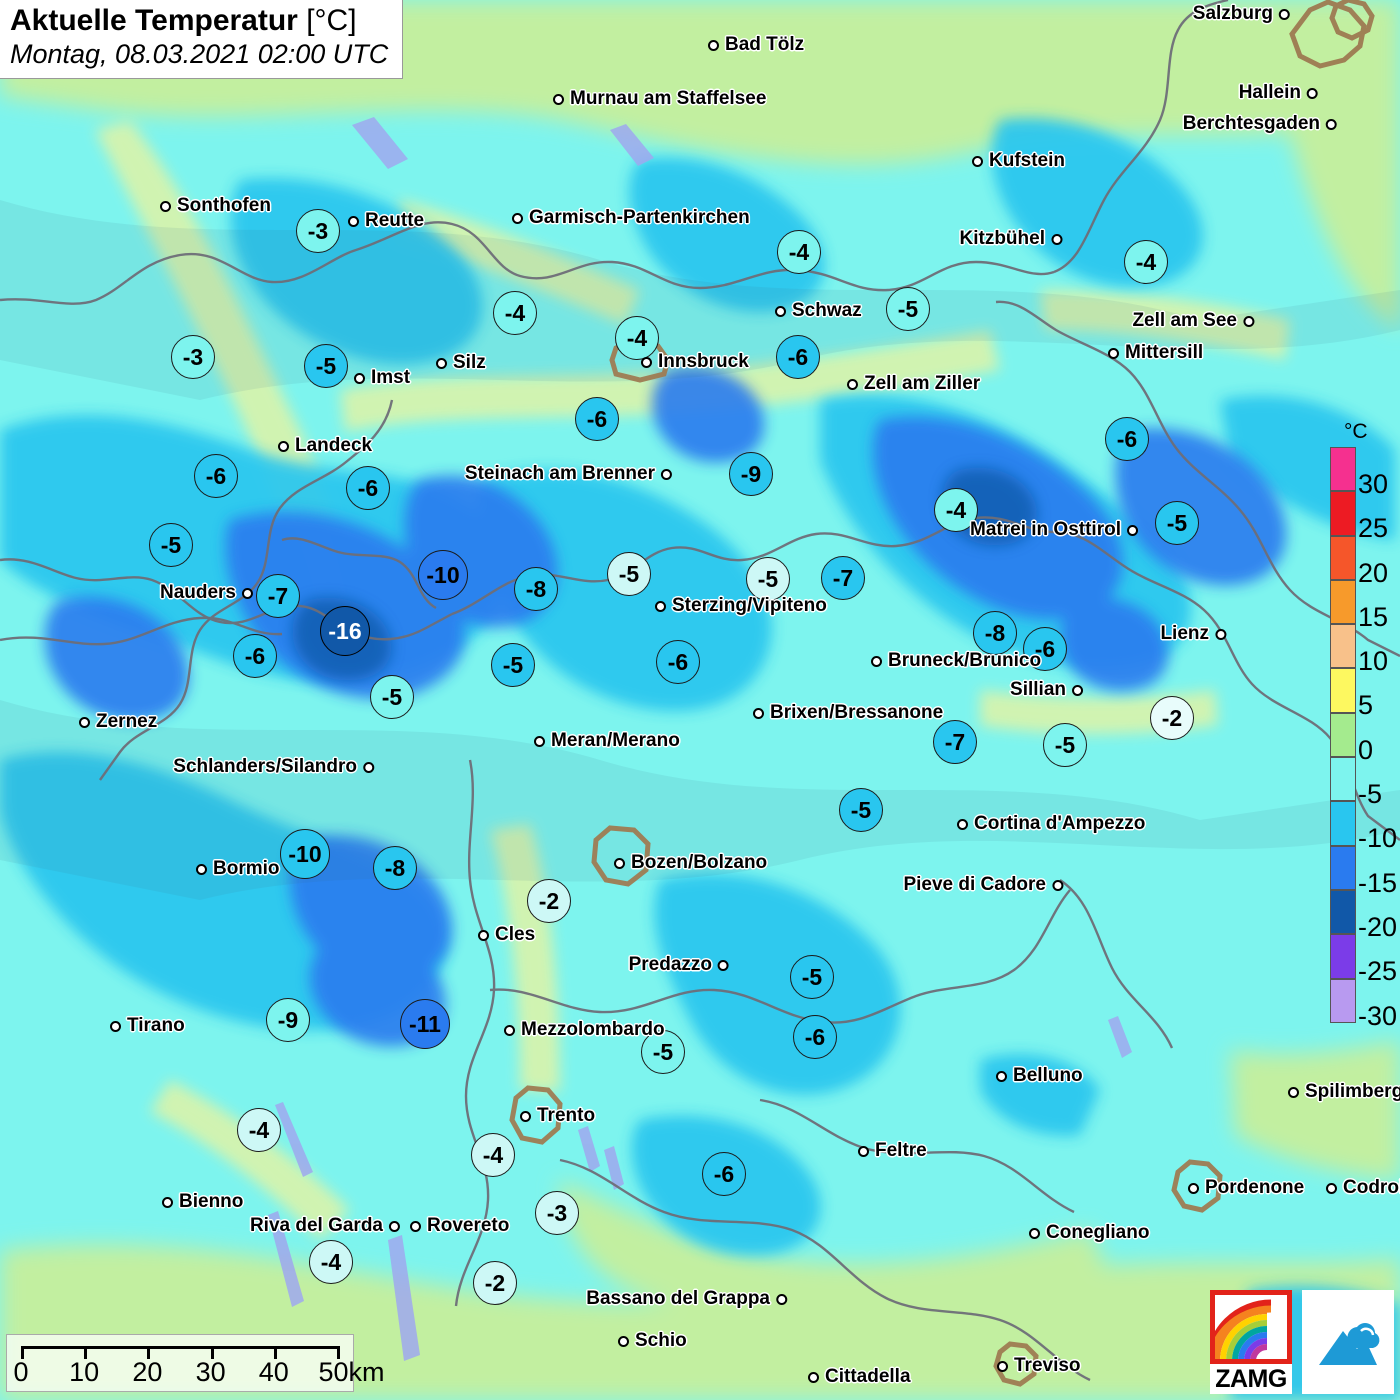 This screenshot has width=1400, height=1400. I want to click on city-name: Imst, so click(391, 377).